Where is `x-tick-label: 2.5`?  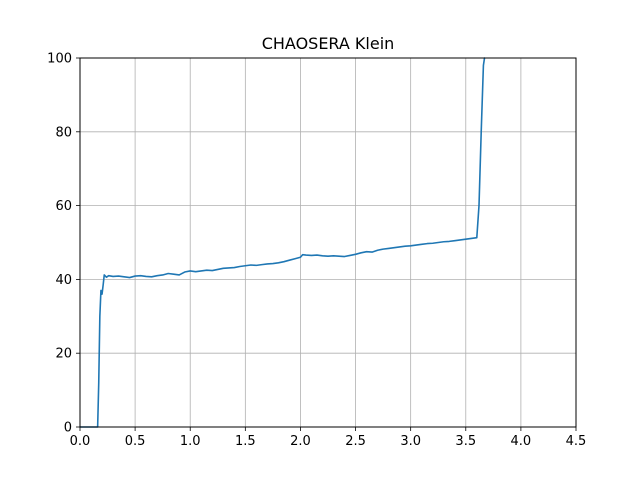
x-tick-label: 2.5 is located at coordinates (355, 441).